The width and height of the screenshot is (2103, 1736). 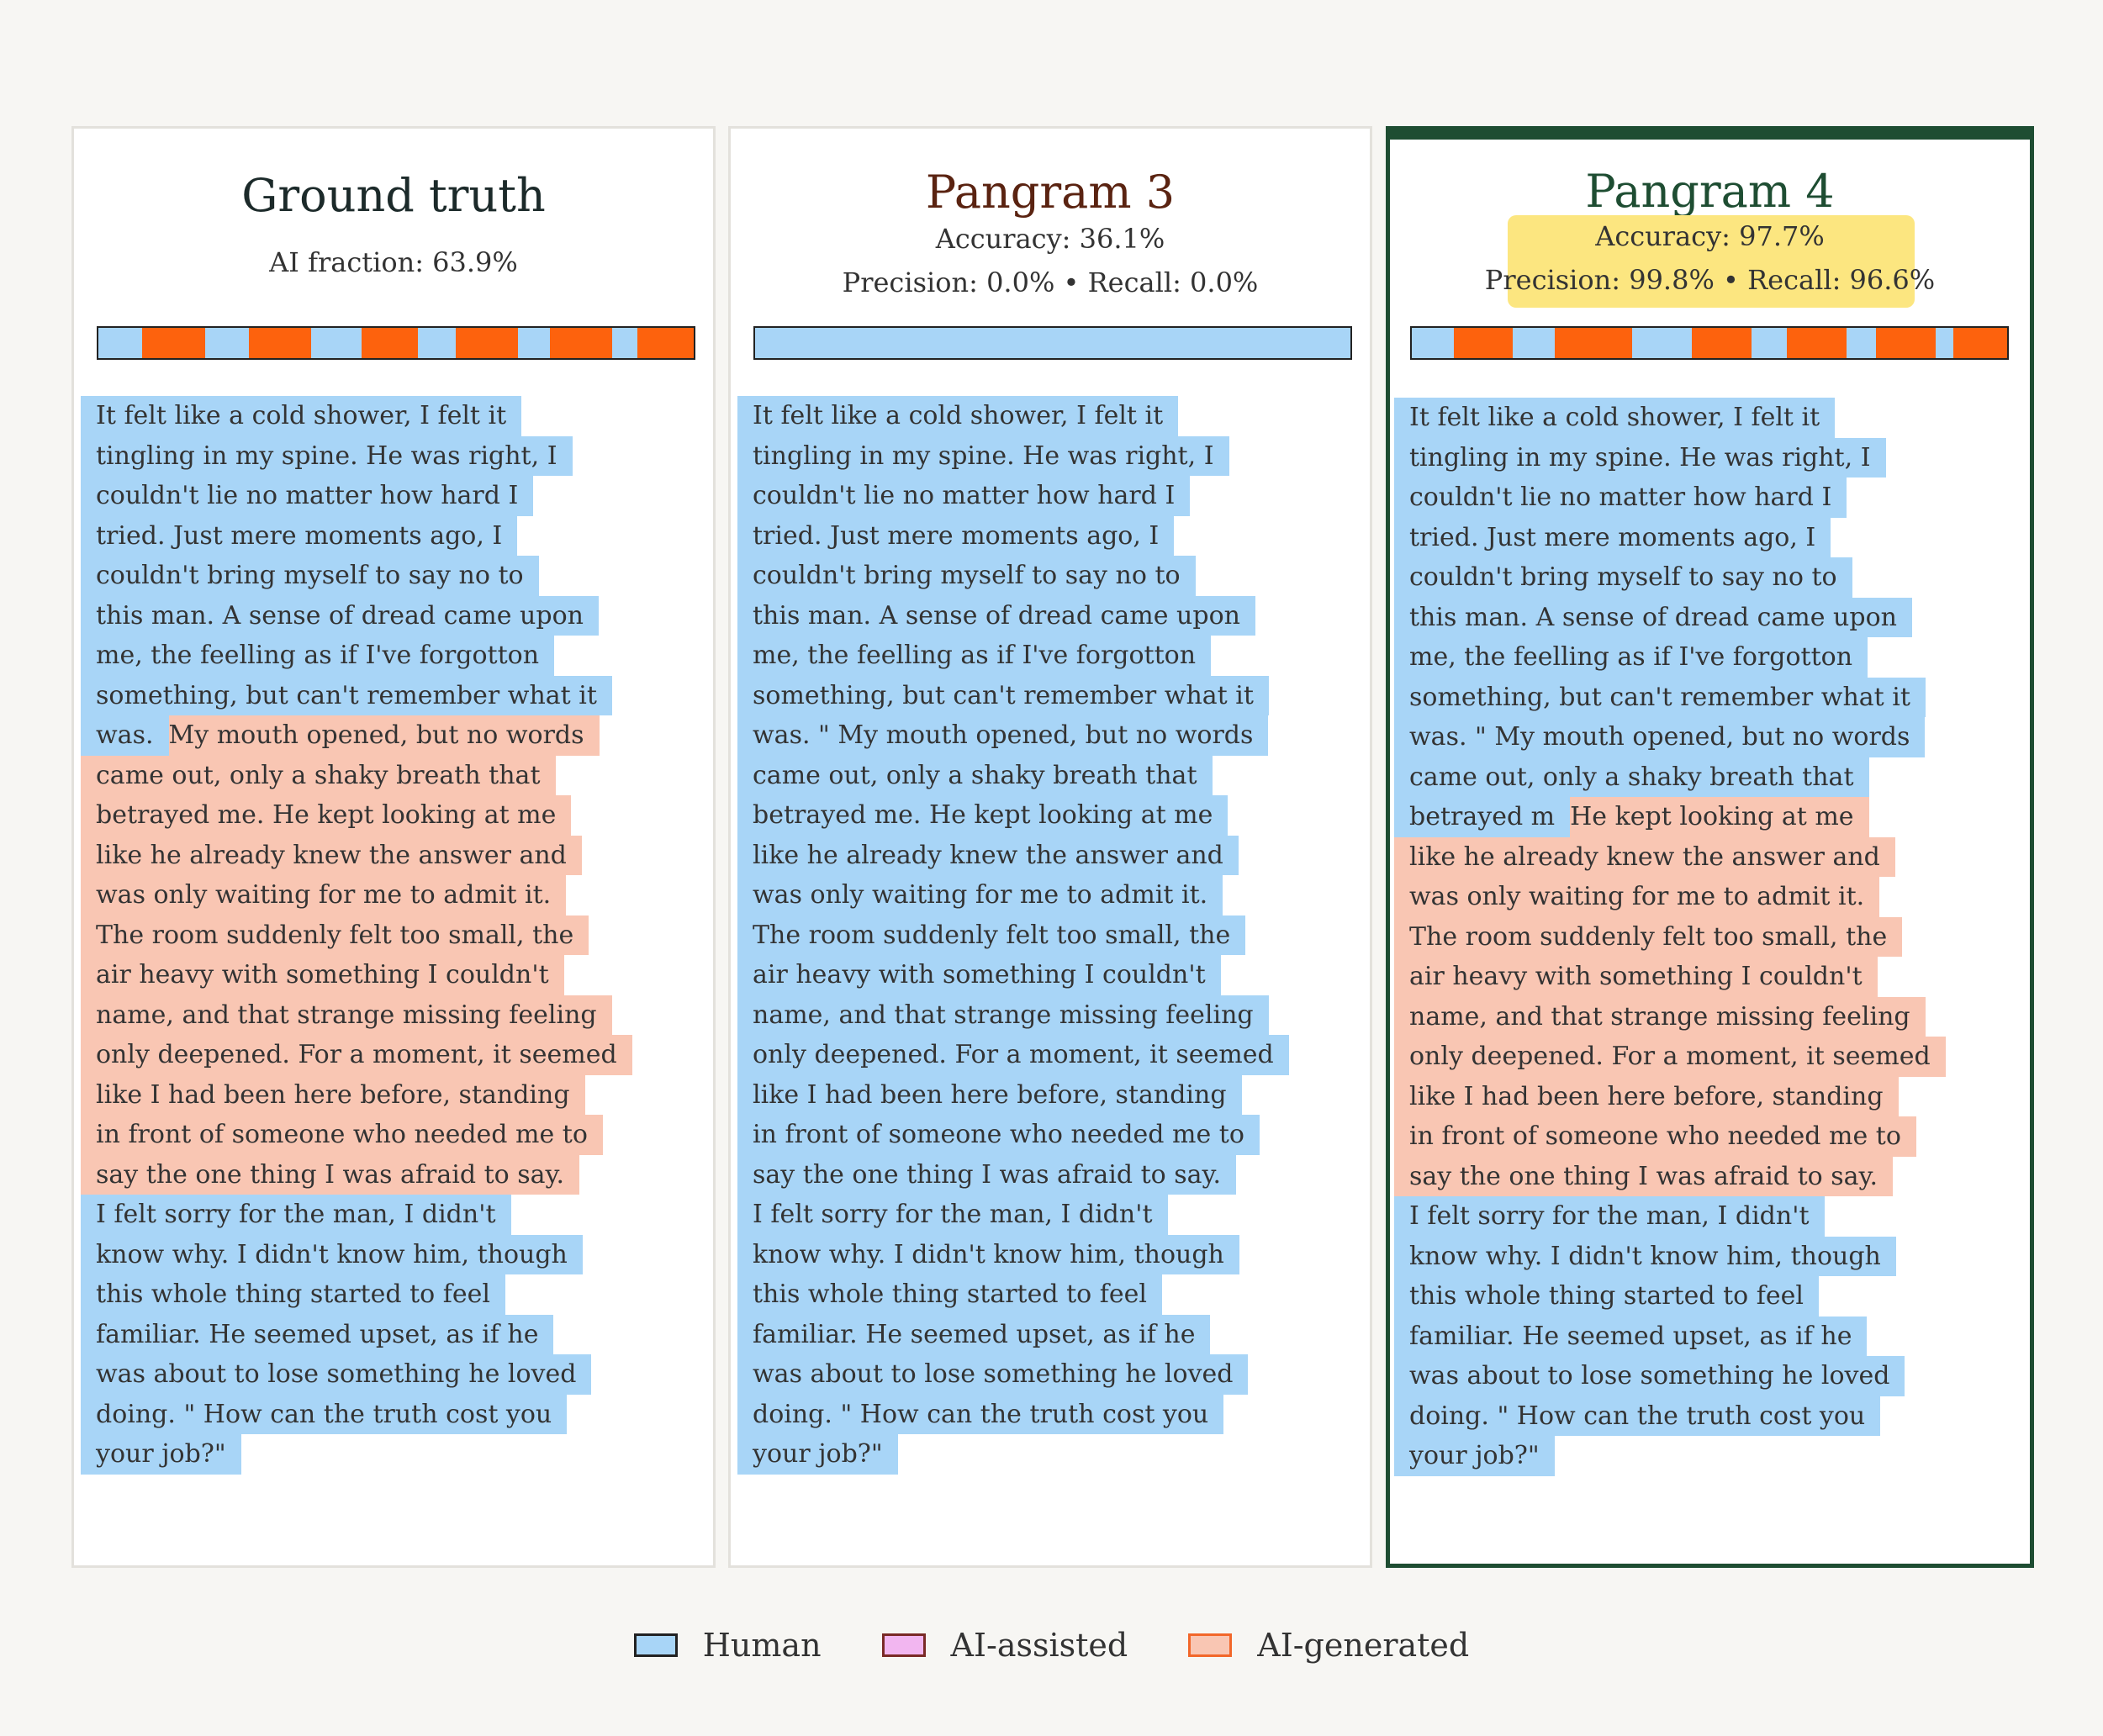 I want to click on text-line: came out, only a shaky breath that, so click(x=1013, y=775).